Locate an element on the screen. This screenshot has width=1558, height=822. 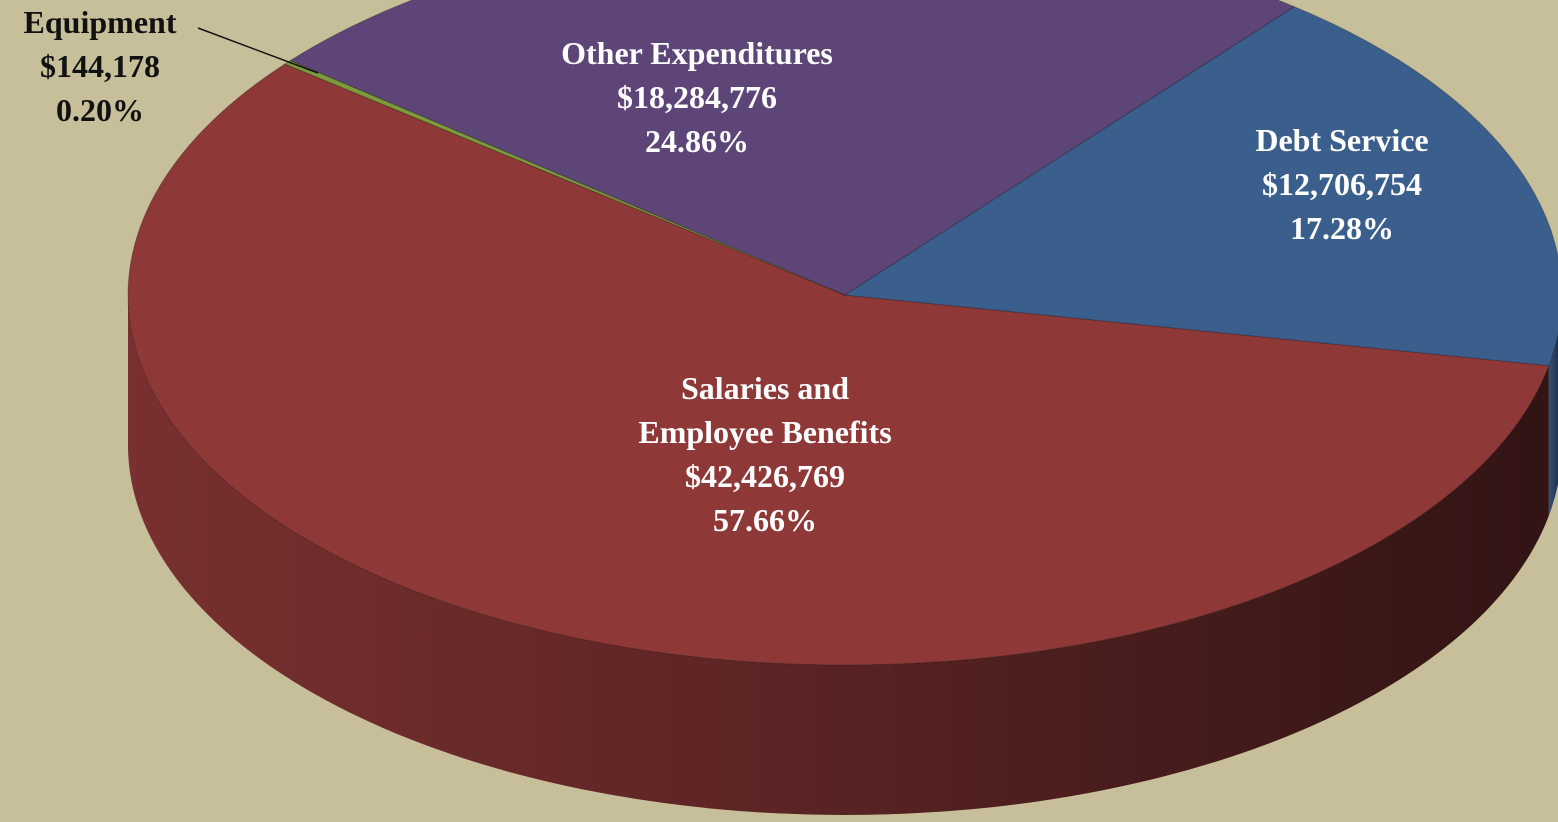
value-label: $42,426,769 is located at coordinates (764, 476).